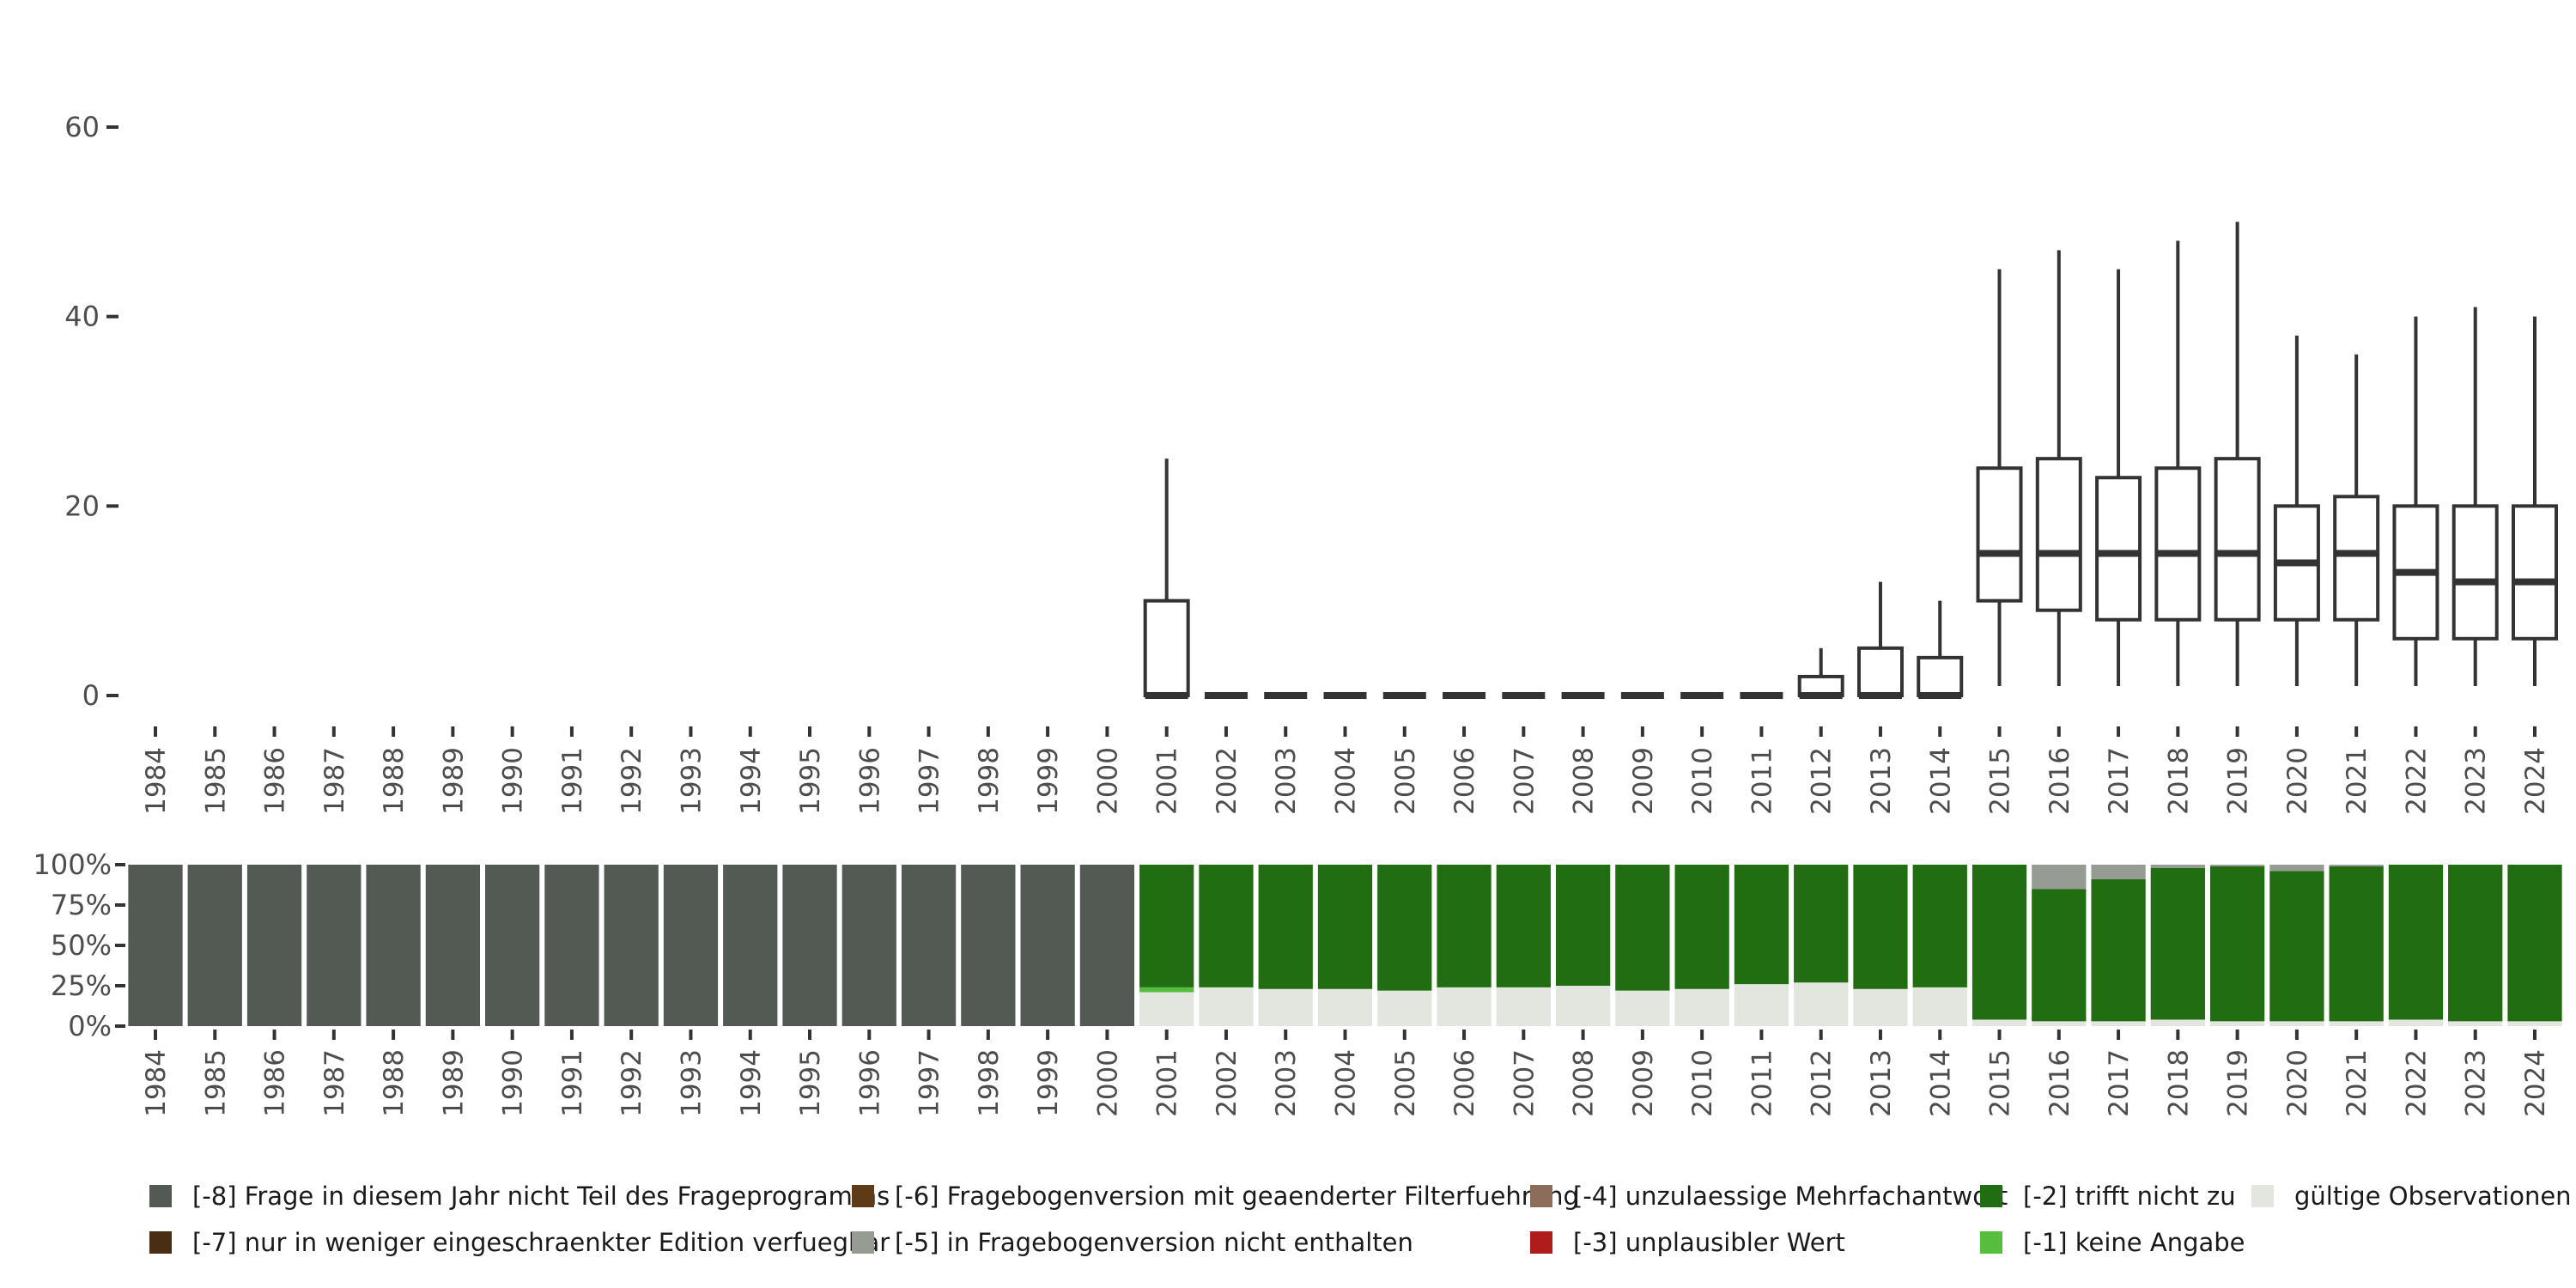 This screenshot has height=1288, width=2576. Describe the element at coordinates (2475, 497) in the screenshot. I see `box-2023` at that location.